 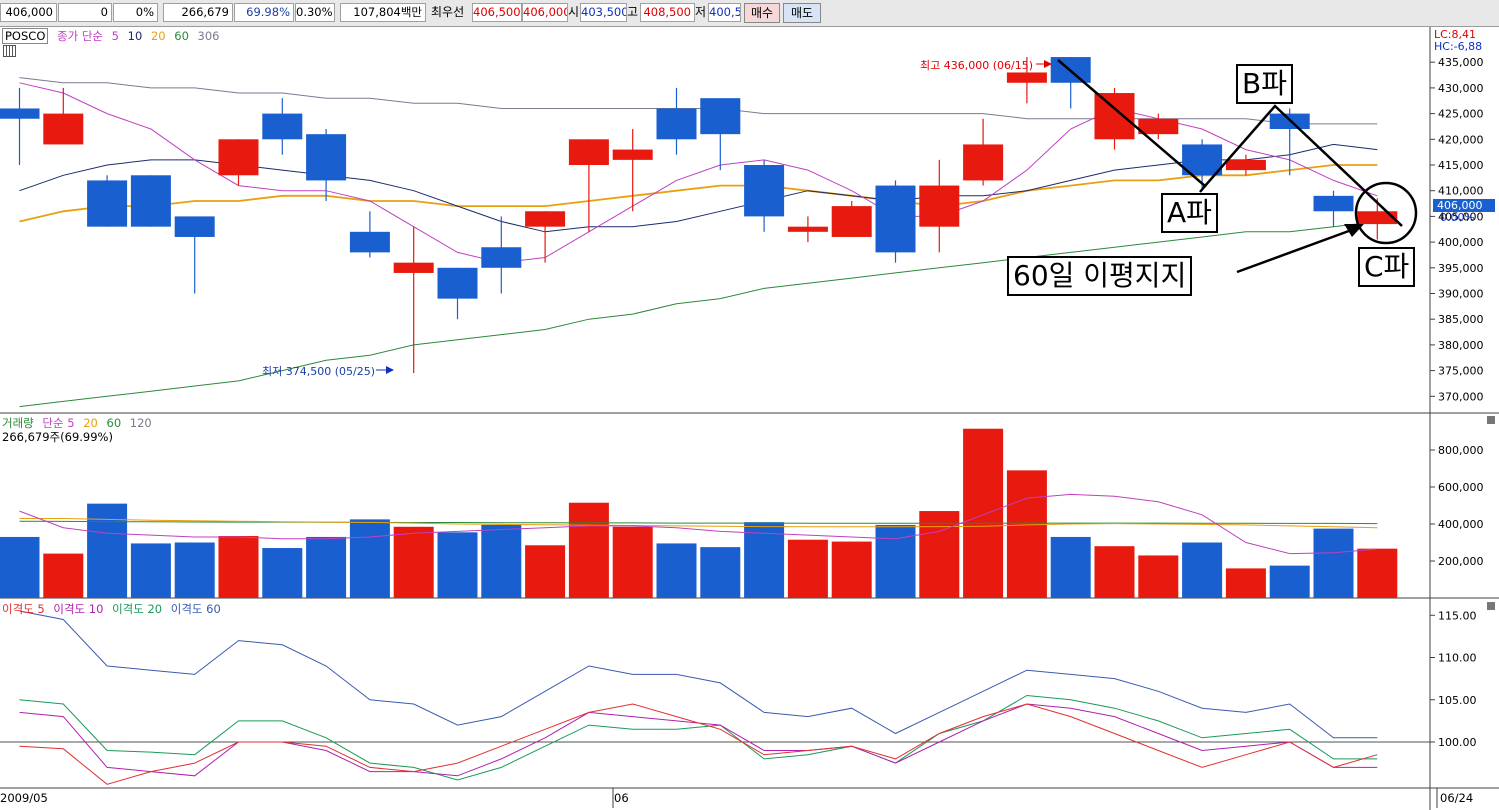 I want to click on price-tick-label: 435,000, so click(x=1461, y=62).